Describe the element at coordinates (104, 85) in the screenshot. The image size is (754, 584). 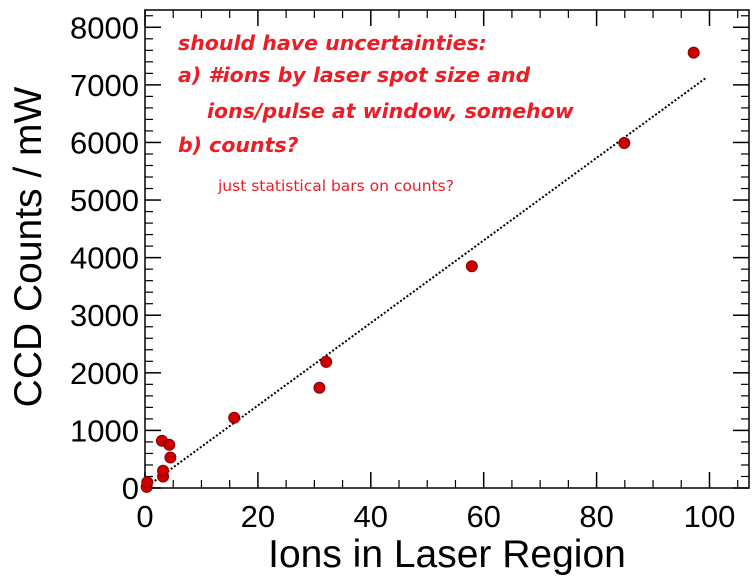
I see `y-tick-label: 7000` at that location.